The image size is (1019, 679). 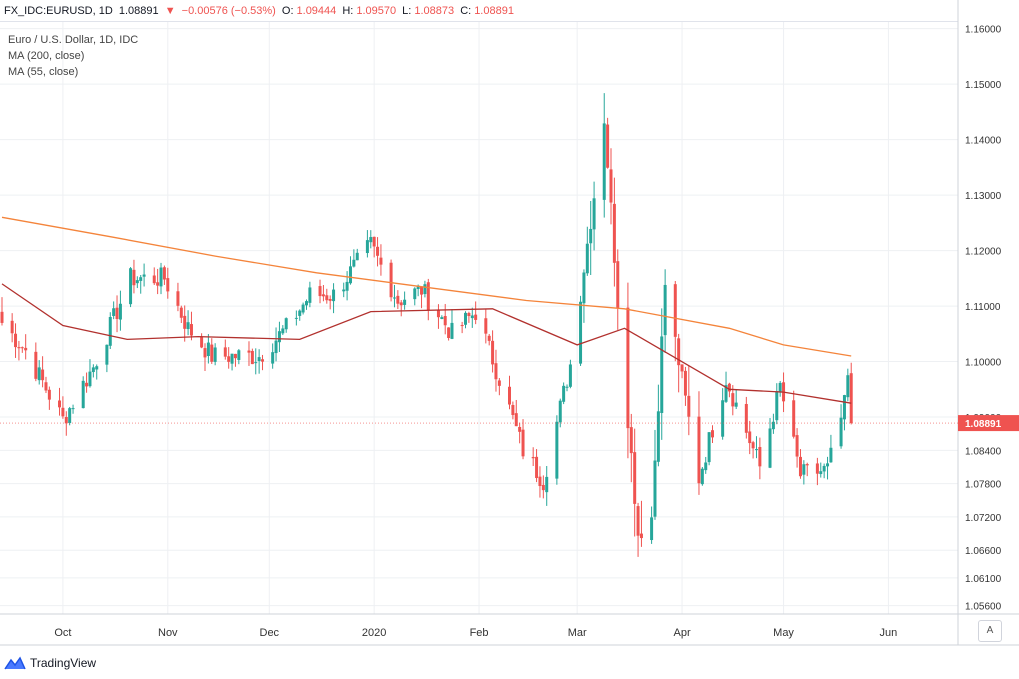 What do you see at coordinates (577, 633) in the screenshot?
I see `x-tick-label: Mar` at bounding box center [577, 633].